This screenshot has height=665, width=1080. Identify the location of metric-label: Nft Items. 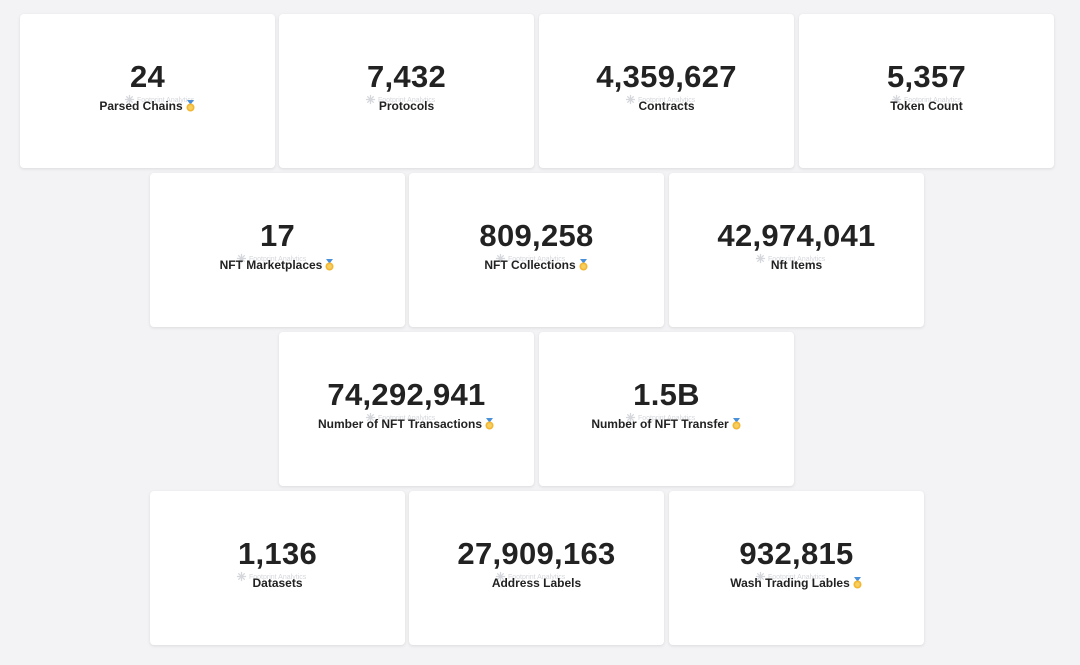
(796, 265).